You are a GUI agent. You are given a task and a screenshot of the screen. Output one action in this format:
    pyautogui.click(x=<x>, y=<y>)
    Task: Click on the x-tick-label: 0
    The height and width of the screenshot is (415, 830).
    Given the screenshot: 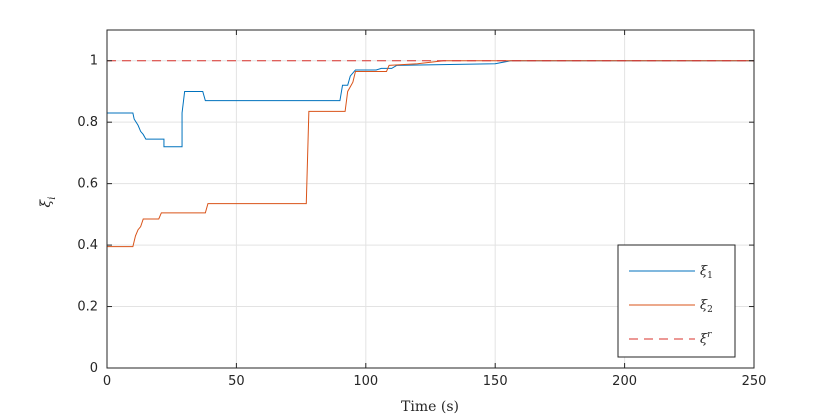 What is the action you would take?
    pyautogui.click(x=107, y=381)
    